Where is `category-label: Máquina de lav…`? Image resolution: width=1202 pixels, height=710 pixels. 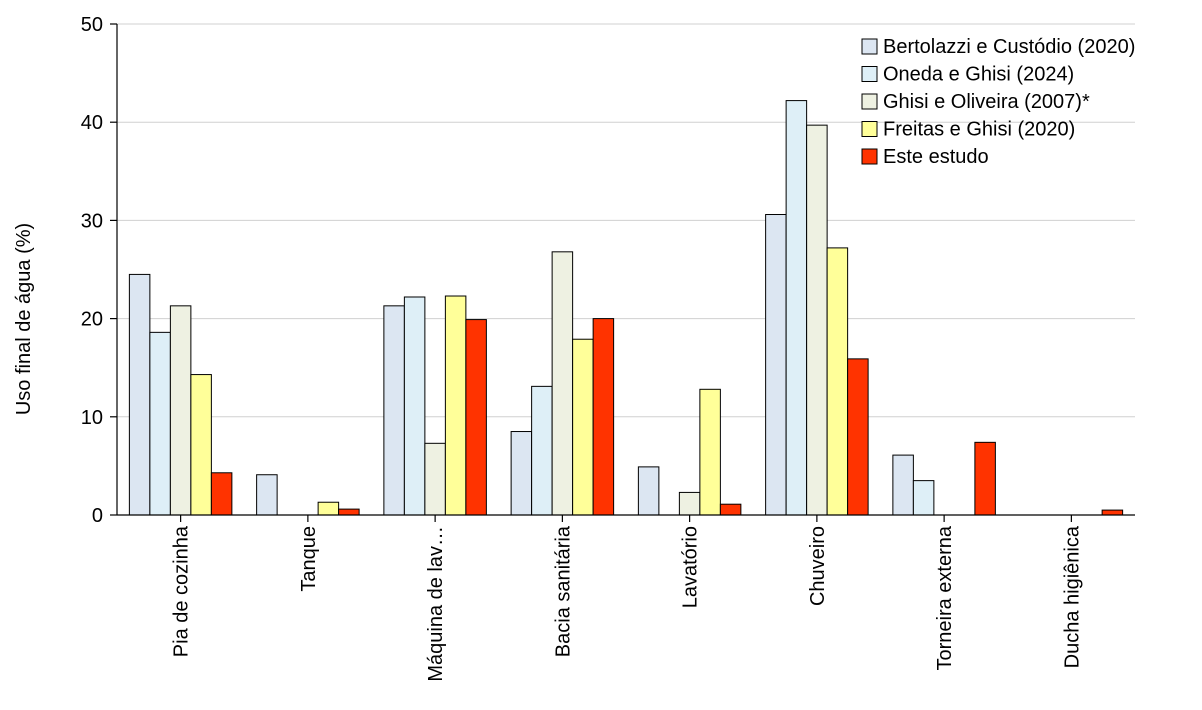 category-label: Máquina de lav… is located at coordinates (436, 604).